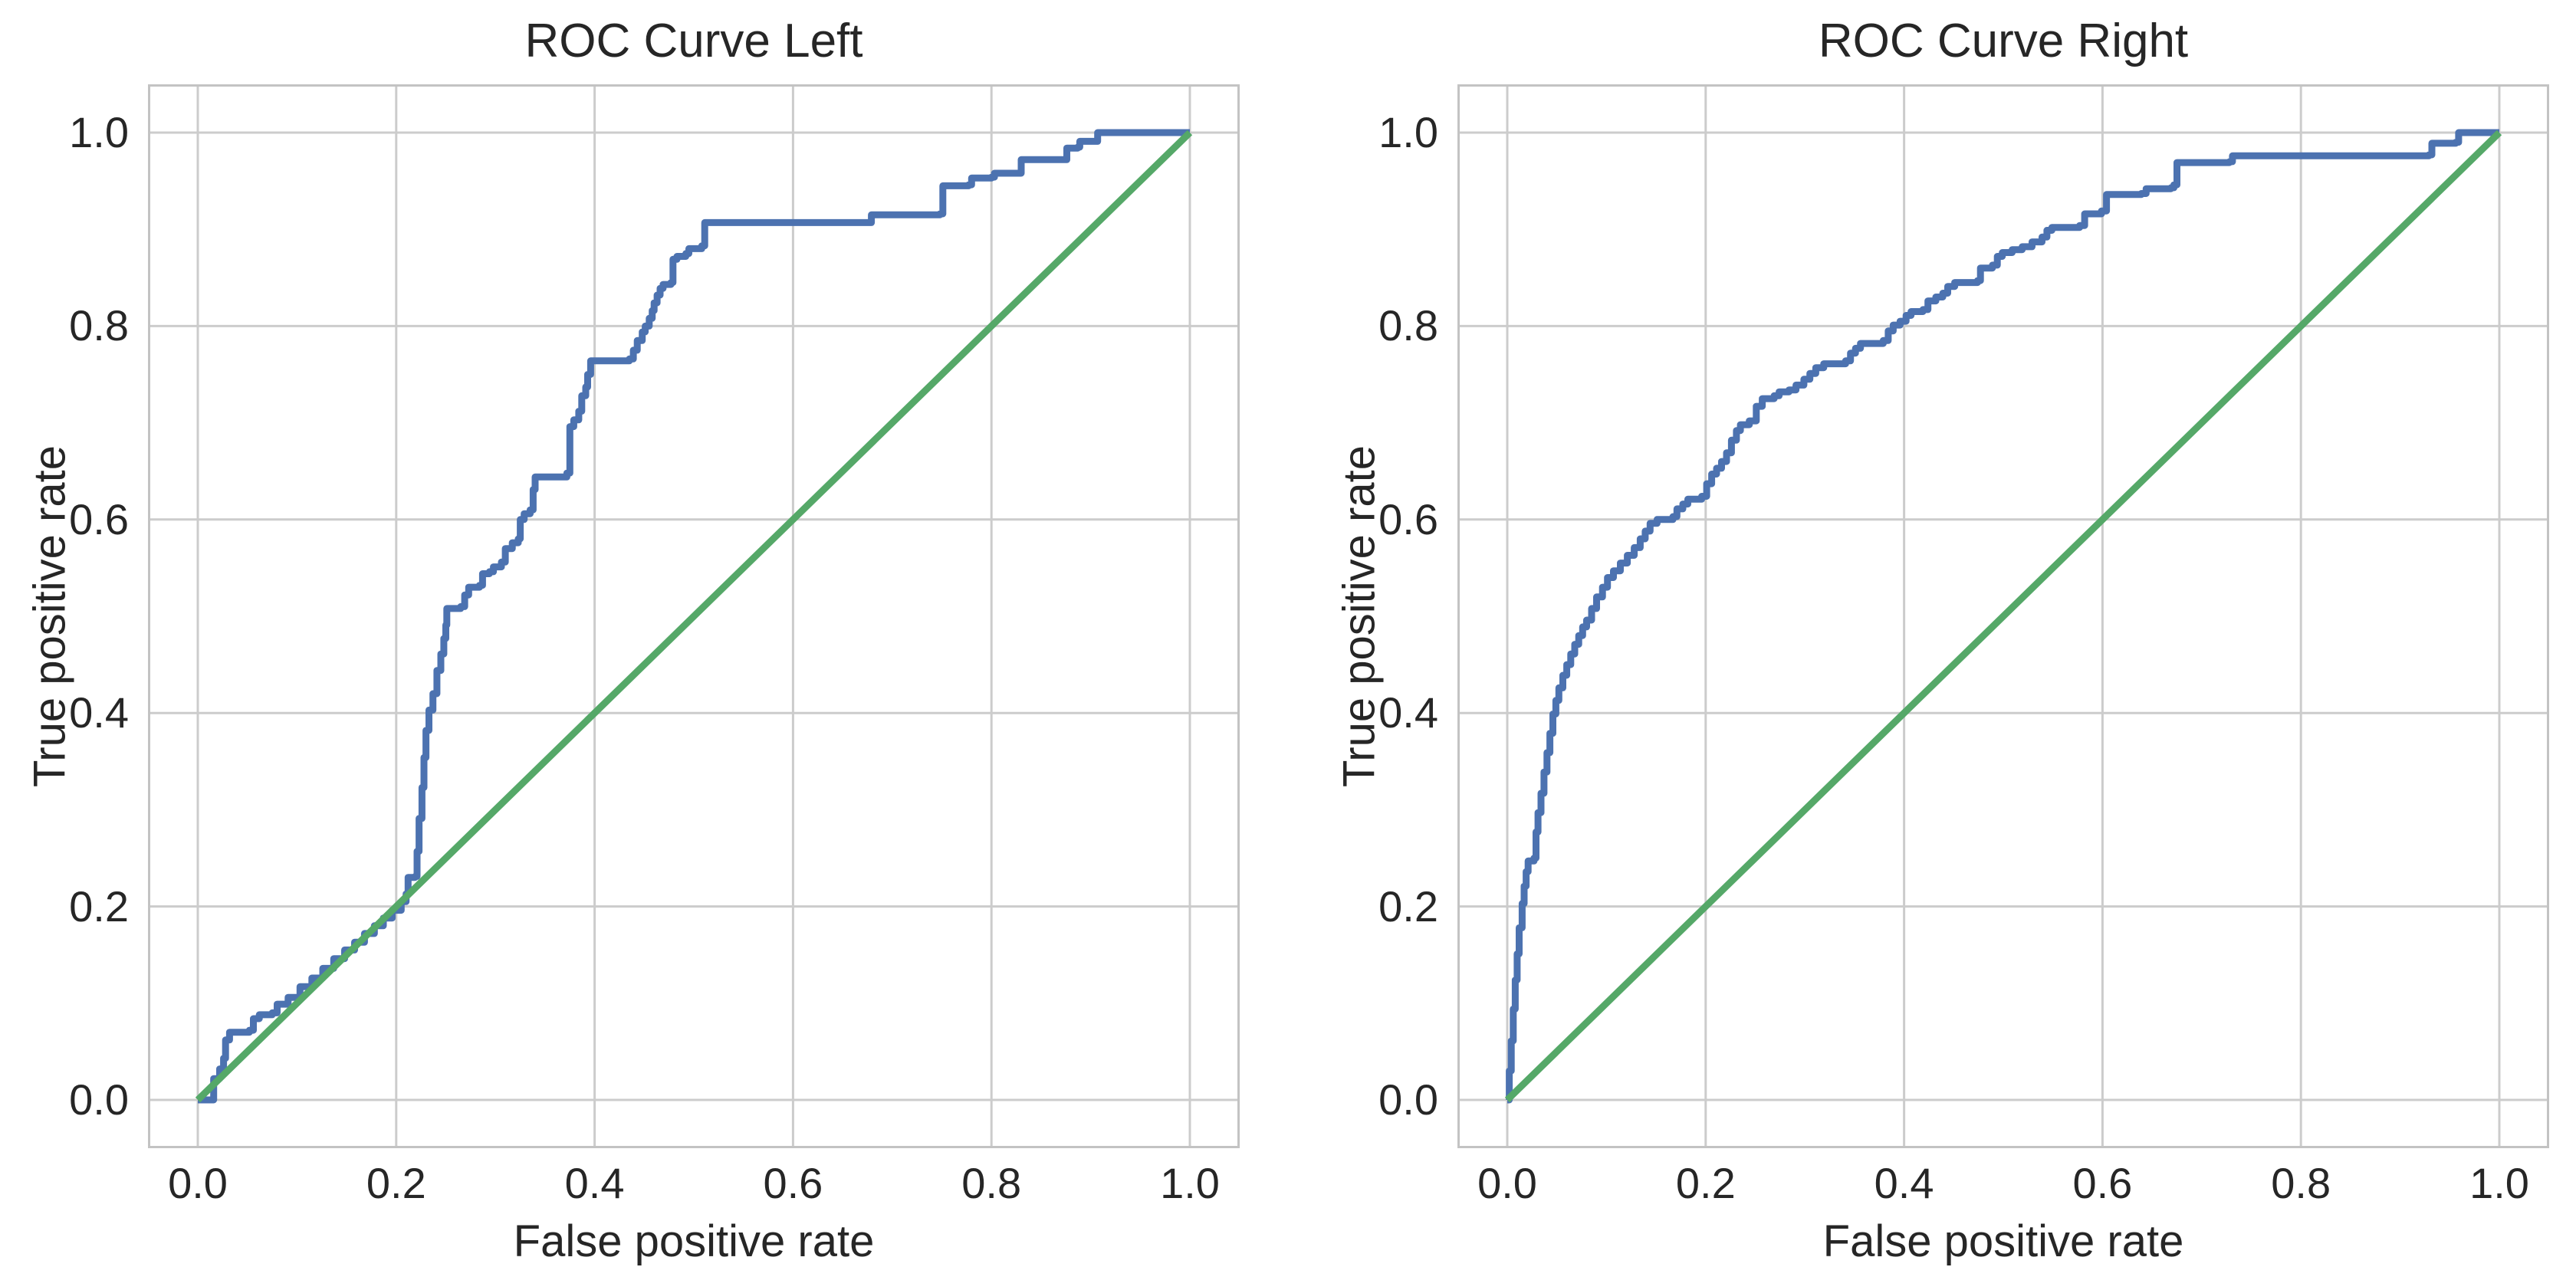 This screenshot has height=1267, width=2576. Describe the element at coordinates (694, 41) in the screenshot. I see `chart-title: ROC Curve Left` at that location.